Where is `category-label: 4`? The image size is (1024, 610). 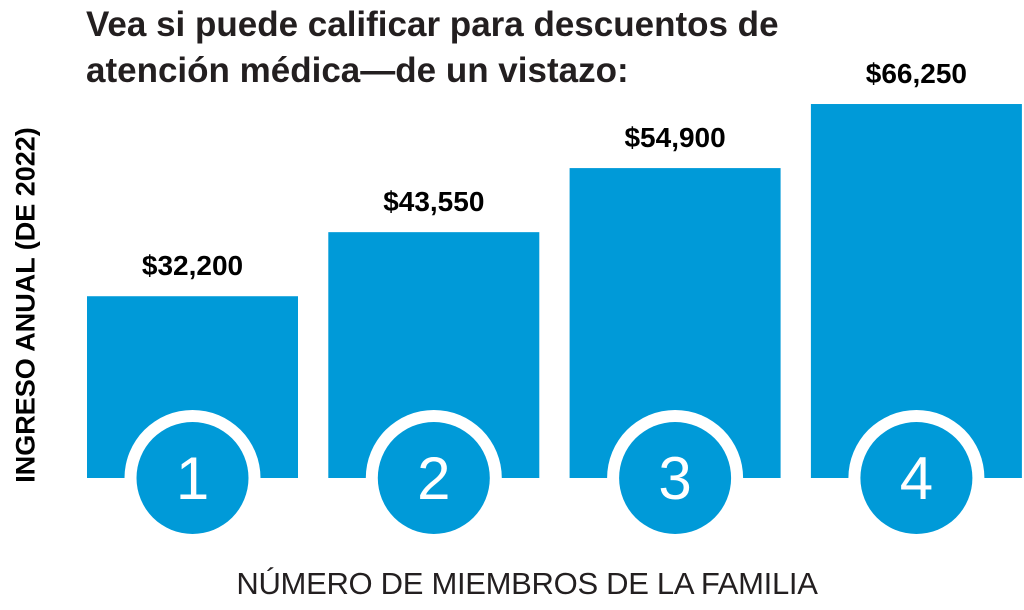
category-label: 4 is located at coordinates (916, 478).